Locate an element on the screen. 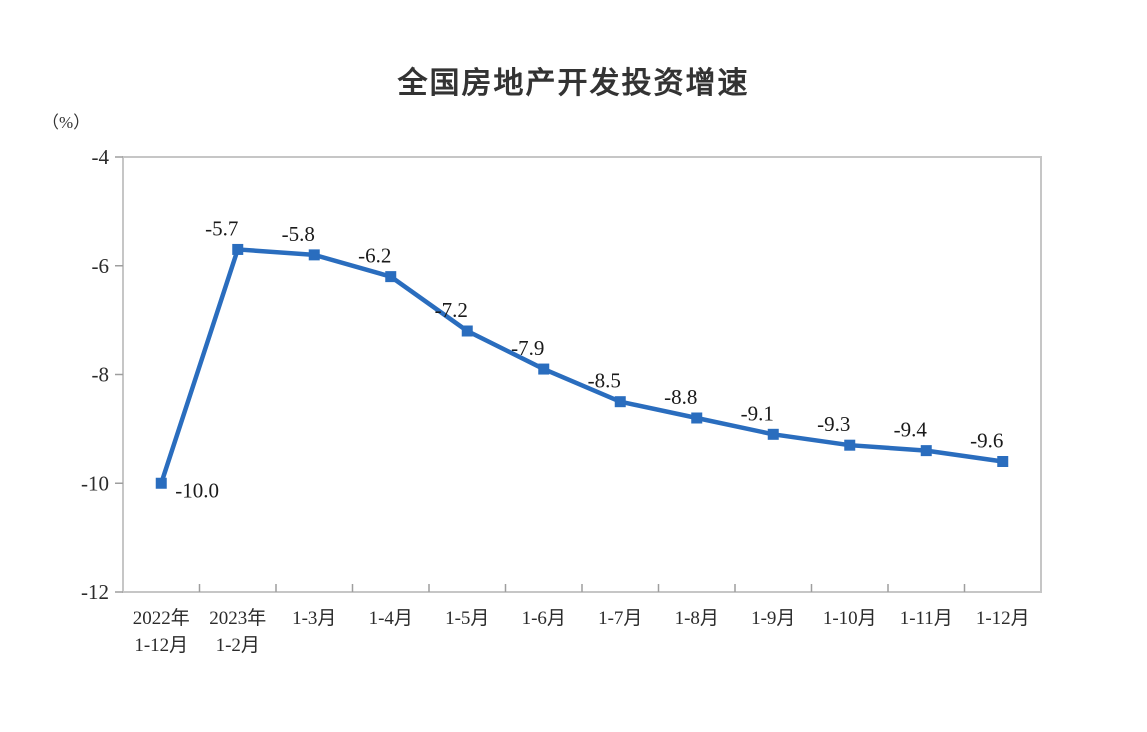 Image resolution: width=1147 pixels, height=732 pixels. x-axis-tick-label: 1-11月 is located at coordinates (926, 618).